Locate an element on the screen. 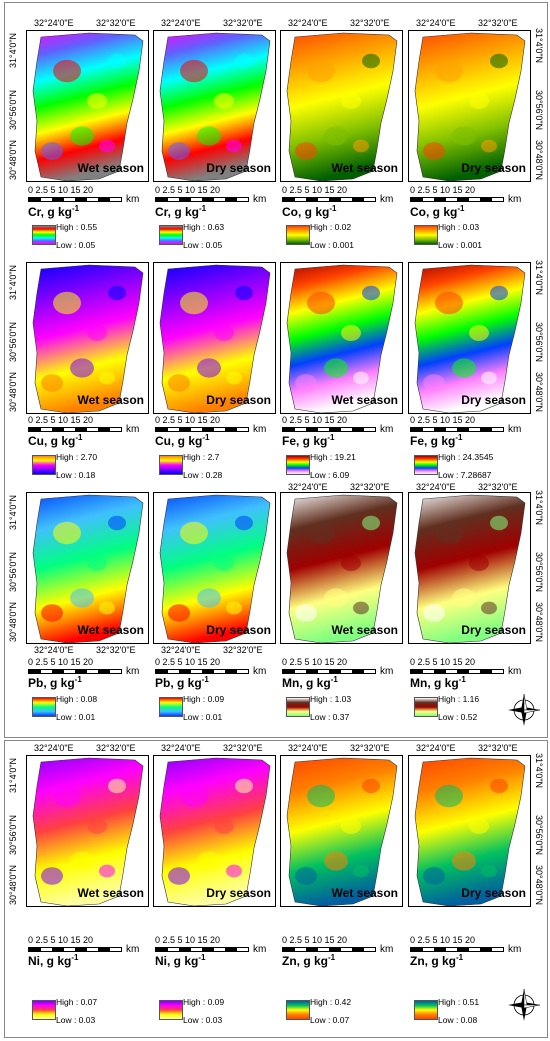 The width and height of the screenshot is (550, 1041). legend-low: Low : 0.01 is located at coordinates (76, 717).